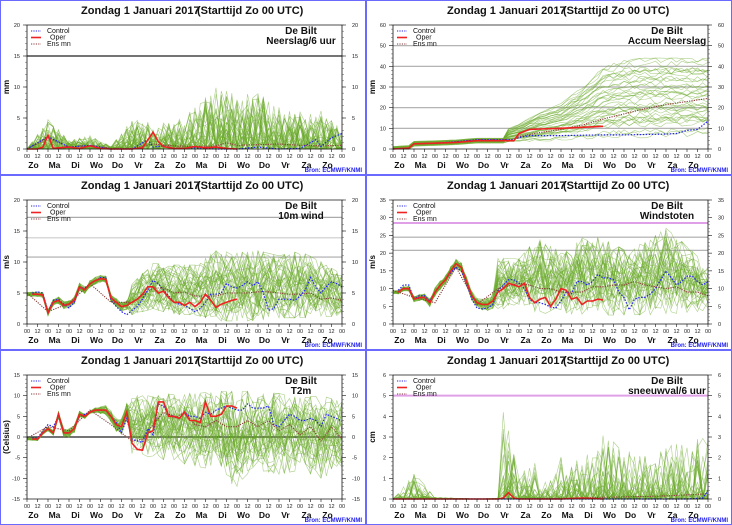  I want to click on chart-title-start: (Starttijd Zo 00 UTC), so click(250, 11).